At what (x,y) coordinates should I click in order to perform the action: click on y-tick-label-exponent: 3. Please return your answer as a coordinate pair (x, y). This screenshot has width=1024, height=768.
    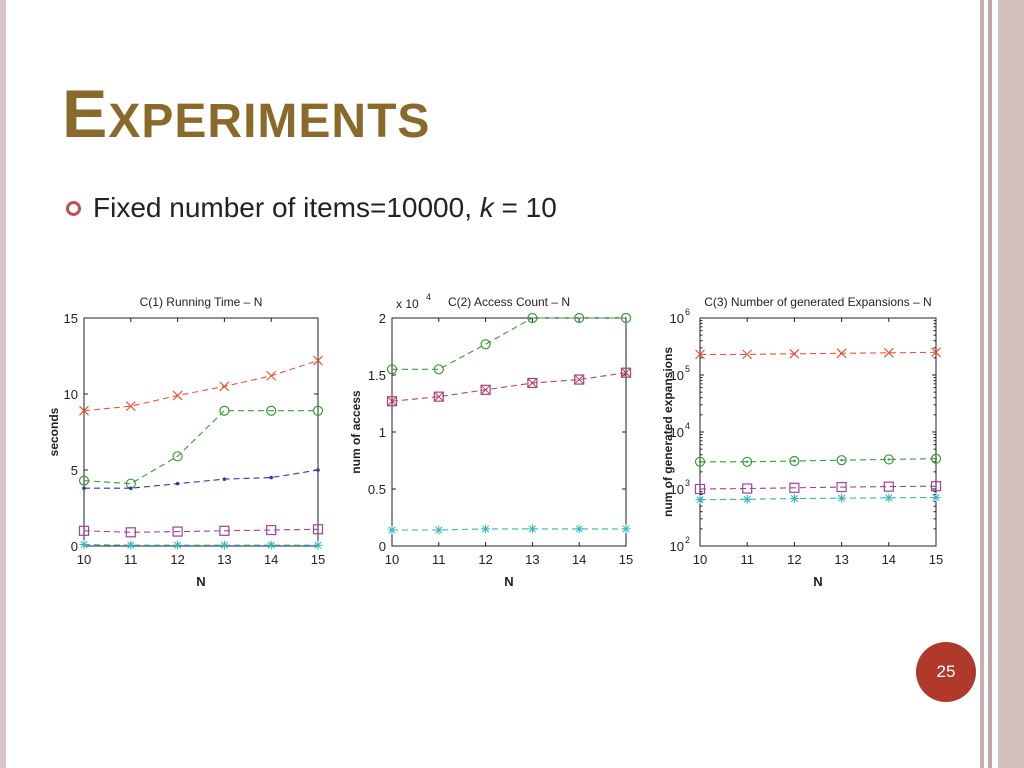
    Looking at the image, I should click on (687, 483).